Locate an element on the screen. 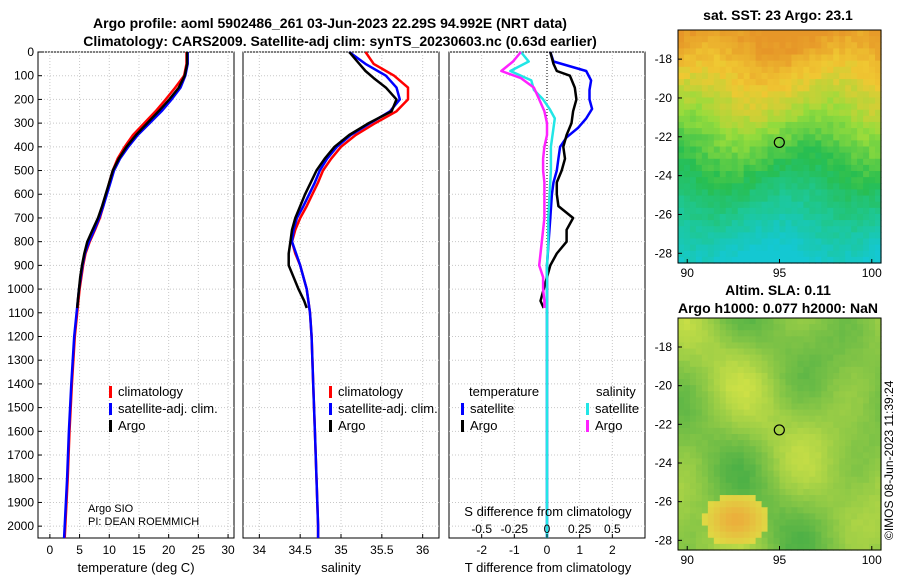  x-tick-label: 0 is located at coordinates (50, 550).